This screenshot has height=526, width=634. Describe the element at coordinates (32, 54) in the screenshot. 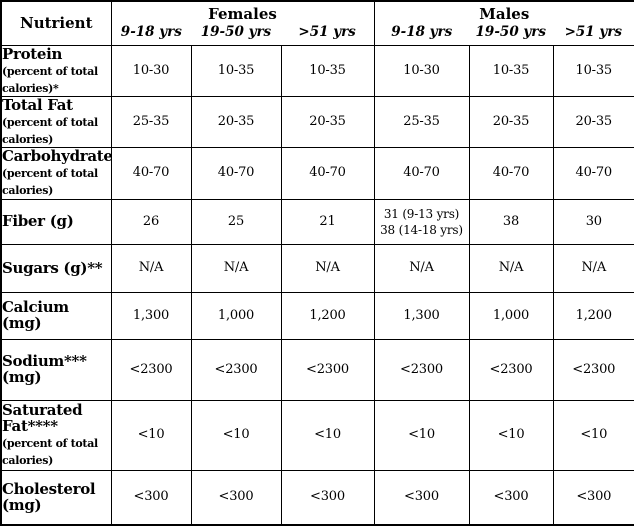

I see `nutrient-name: Protein` at that location.